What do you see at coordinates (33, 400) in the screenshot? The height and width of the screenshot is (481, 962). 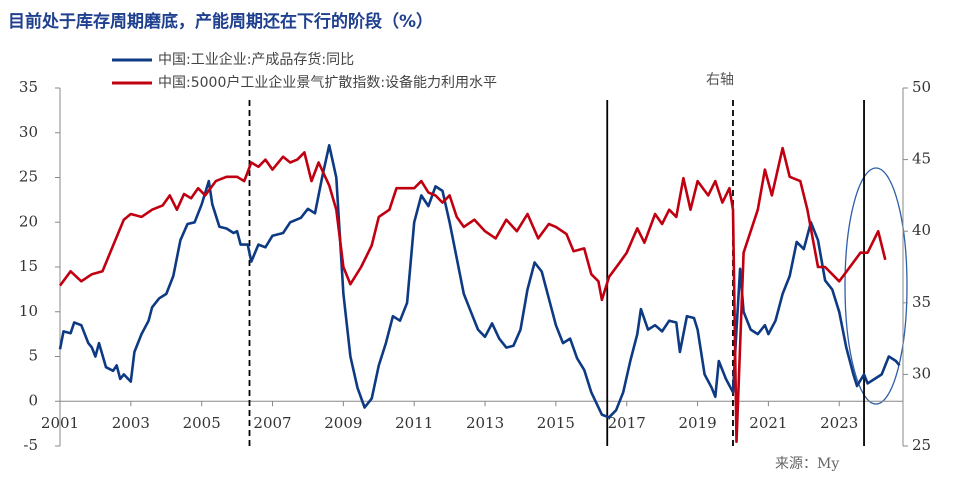 I see `y-tick-label: 0` at bounding box center [33, 400].